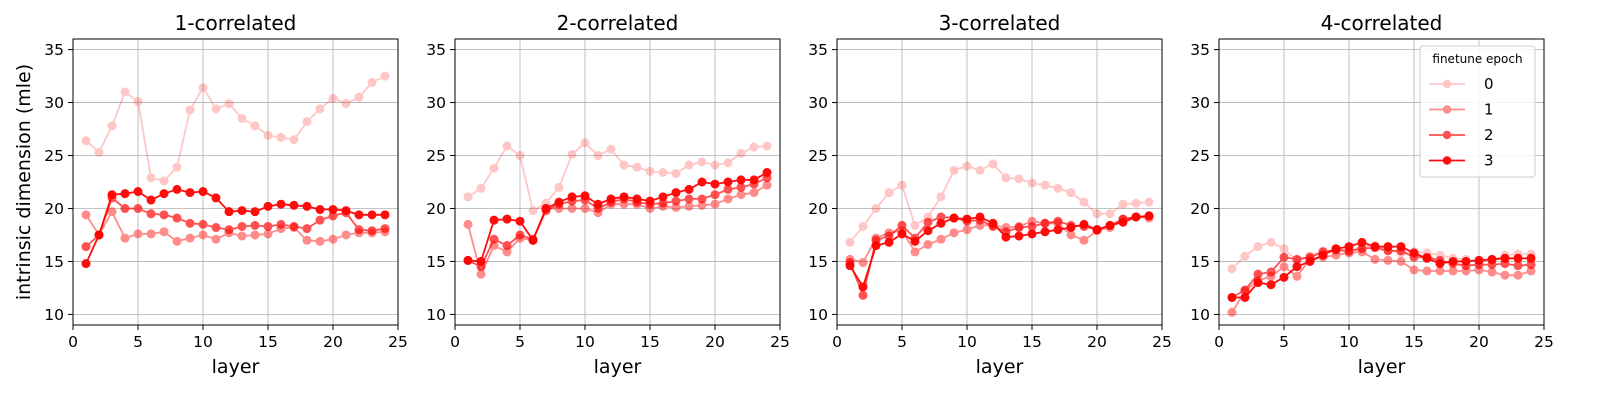 The image size is (1600, 400). I want to click on y-tick-label: 25, so click(54, 156).